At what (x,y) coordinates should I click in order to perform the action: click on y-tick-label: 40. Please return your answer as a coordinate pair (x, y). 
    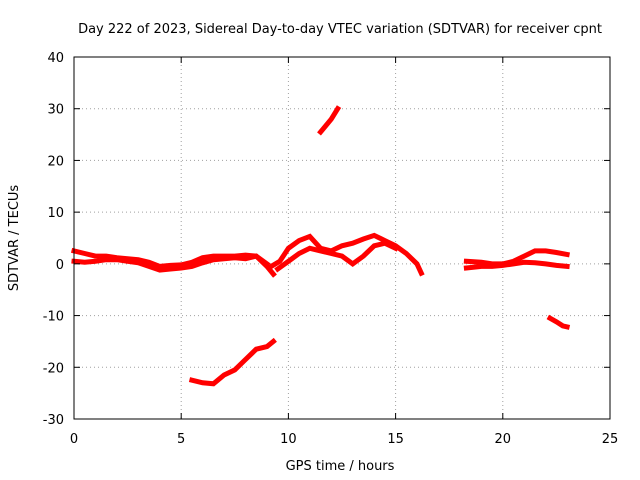
    Looking at the image, I should click on (55, 58).